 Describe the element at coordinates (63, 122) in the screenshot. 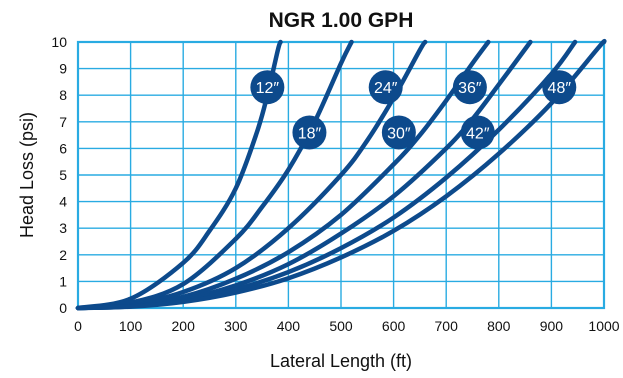

I see `y-tick-label: 7` at that location.